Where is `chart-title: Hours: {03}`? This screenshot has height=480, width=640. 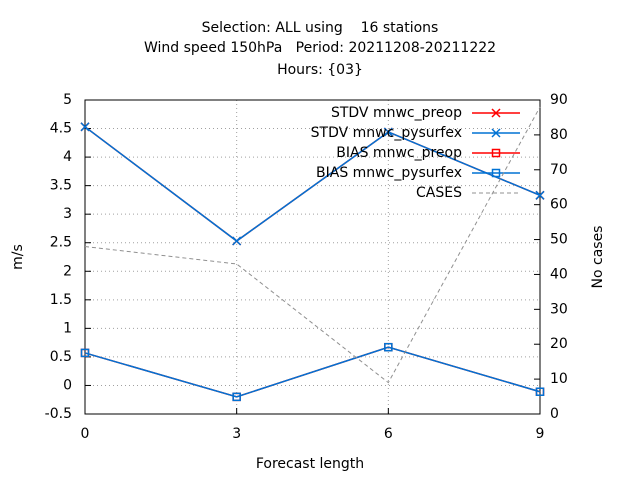
chart-title: Hours: {03} is located at coordinates (320, 70).